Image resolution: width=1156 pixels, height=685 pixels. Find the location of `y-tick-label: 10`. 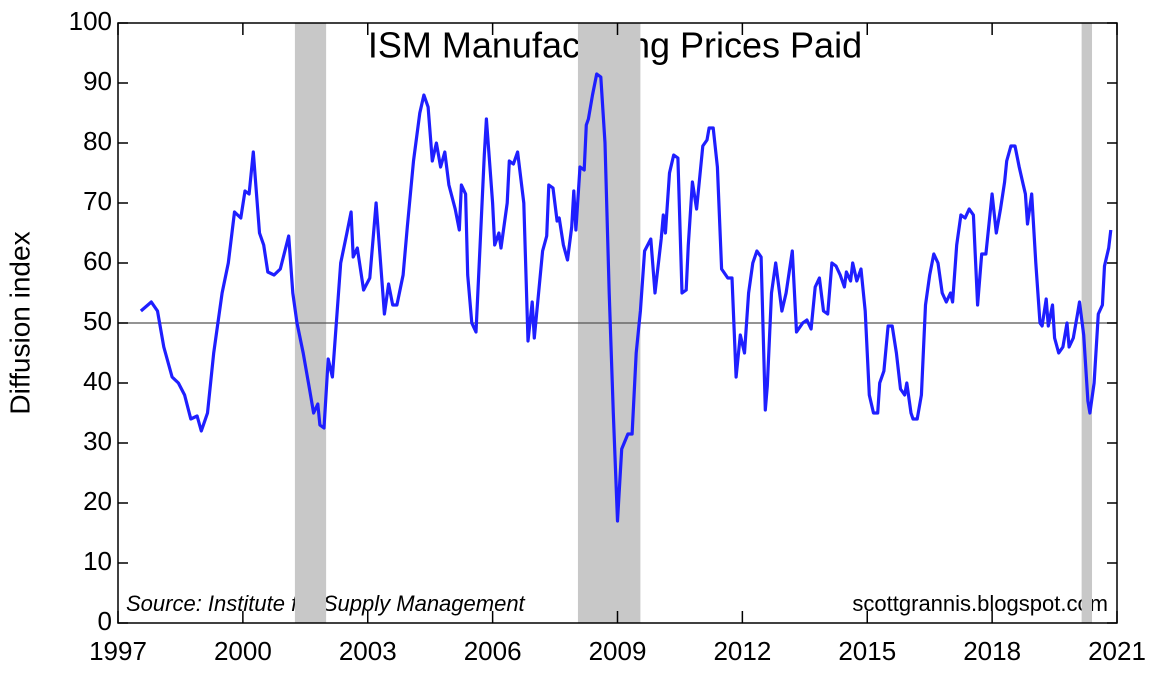

y-tick-label: 10 is located at coordinates (97, 561).